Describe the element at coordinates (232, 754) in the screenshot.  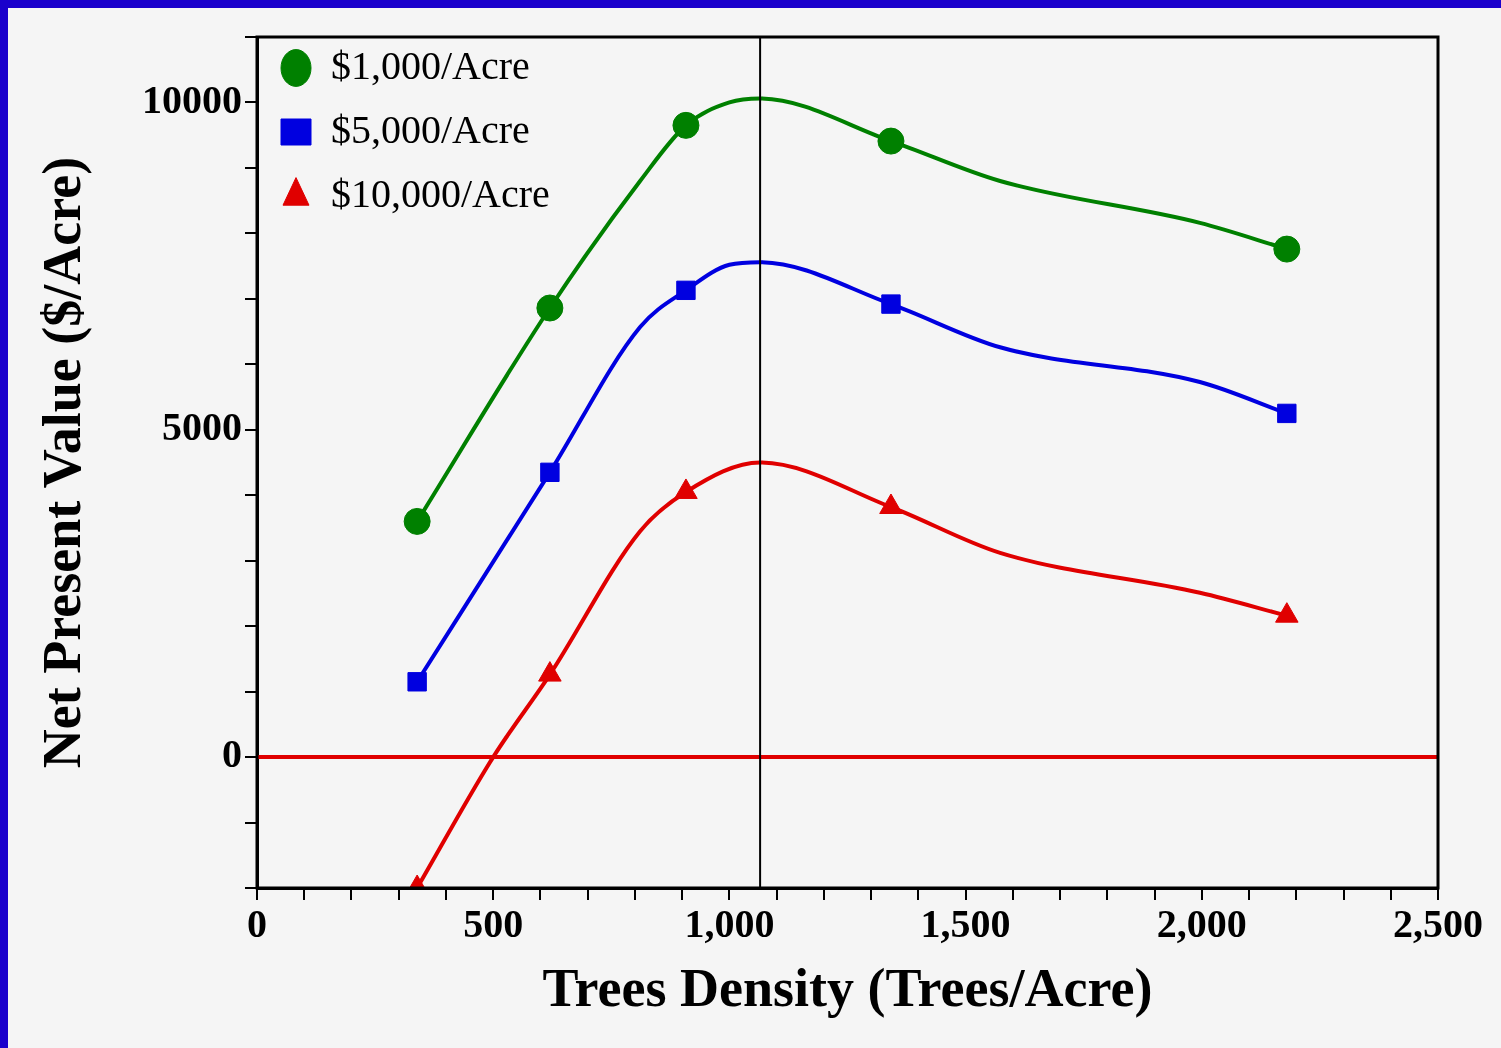
I see `y-tick-label: 0` at that location.